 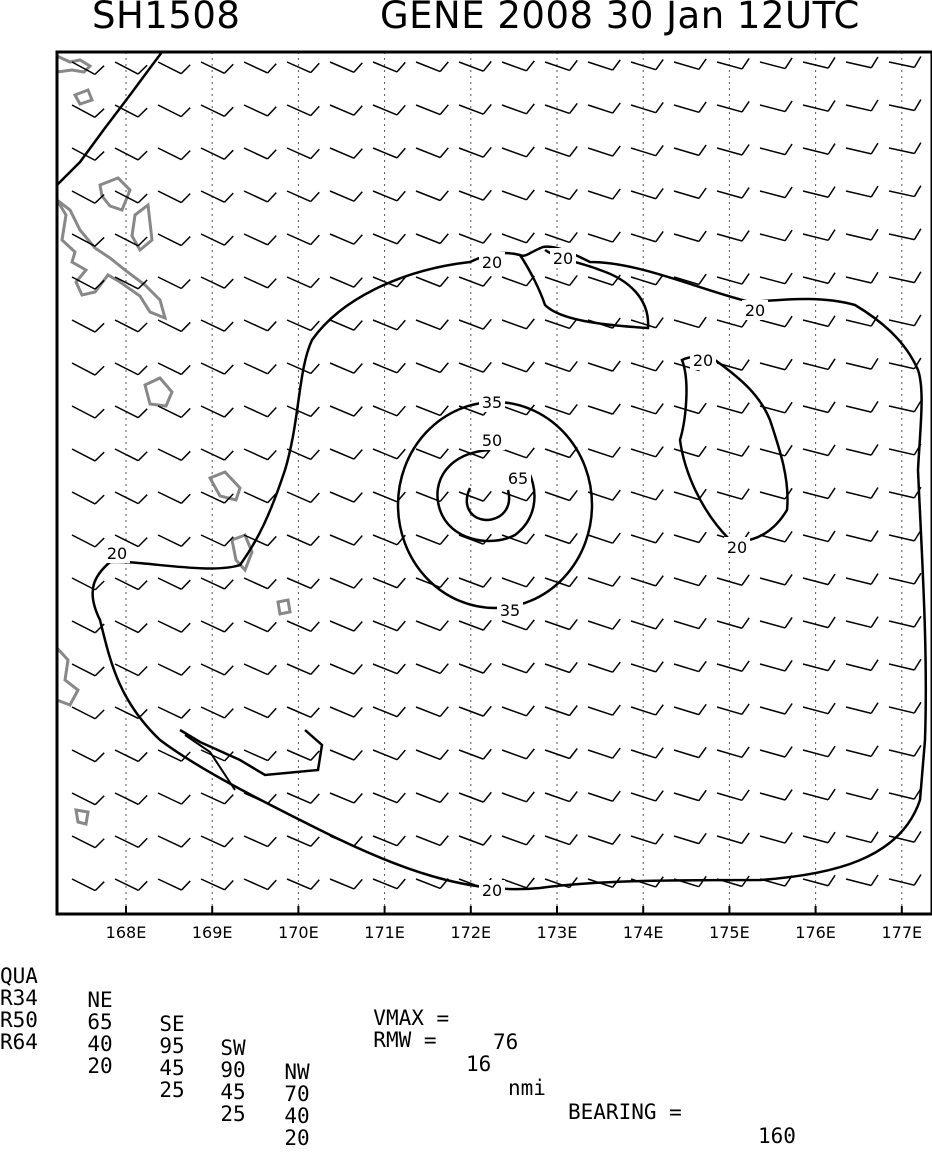 What do you see at coordinates (527, 1088) in the screenshot?
I see `rmw-units: nmi` at bounding box center [527, 1088].